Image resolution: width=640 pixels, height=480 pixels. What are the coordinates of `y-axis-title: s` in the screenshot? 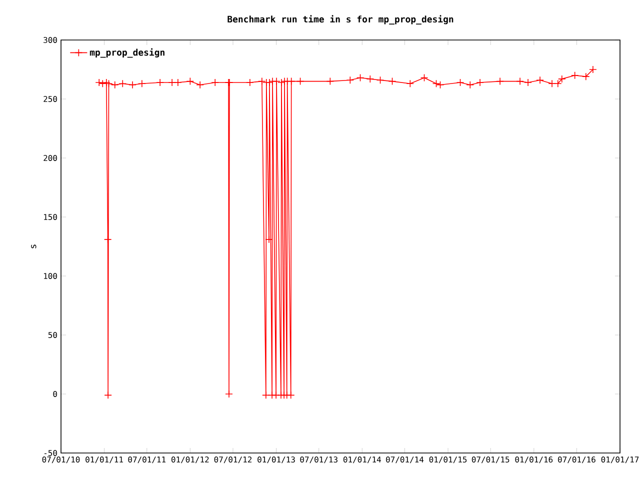 It's located at (33, 246).